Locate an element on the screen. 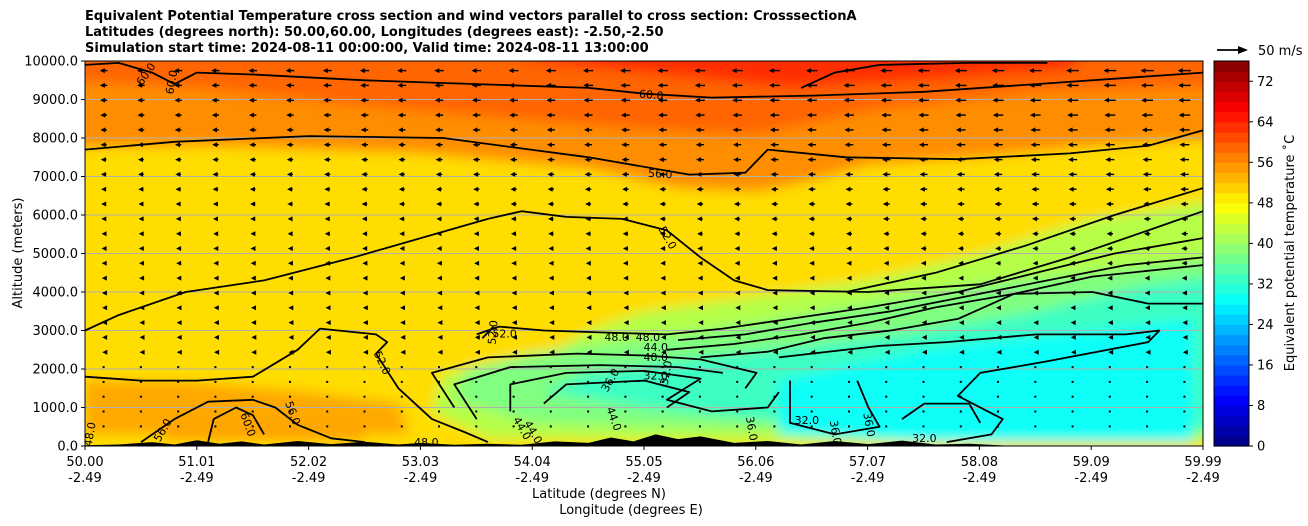 The width and height of the screenshot is (1308, 526). colorbar-label: Equivalent potential temperature ˚C is located at coordinates (1290, 253).